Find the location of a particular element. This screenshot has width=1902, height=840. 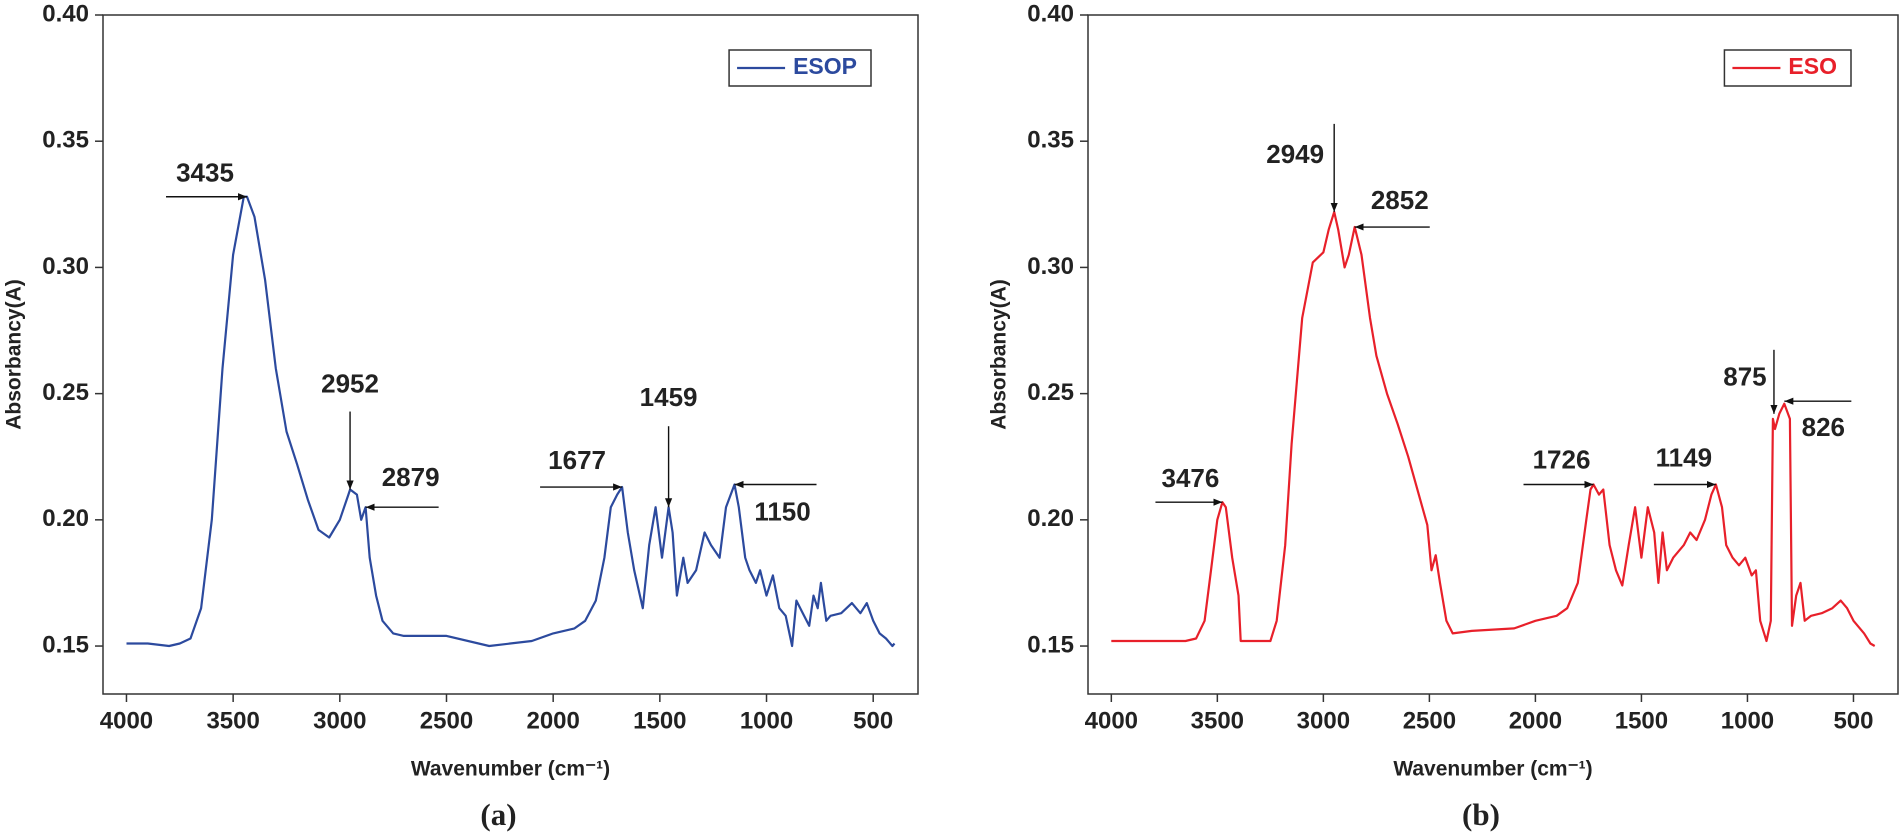

annotation-label: 1677 is located at coordinates (577, 460).